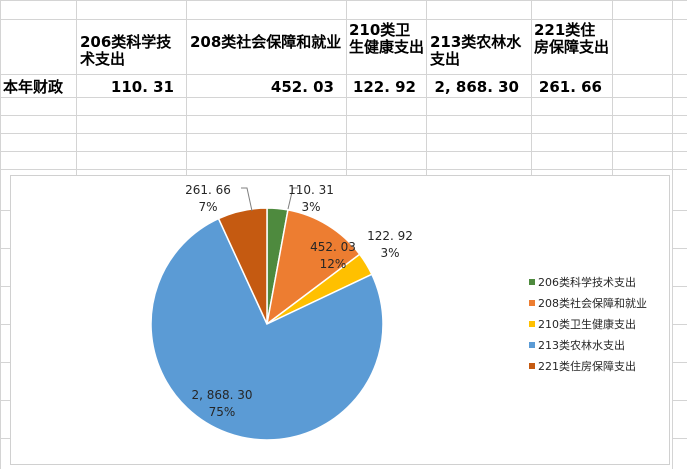  What do you see at coordinates (208, 190) in the screenshot?
I see `data-label-value-4: 261. 66` at bounding box center [208, 190].